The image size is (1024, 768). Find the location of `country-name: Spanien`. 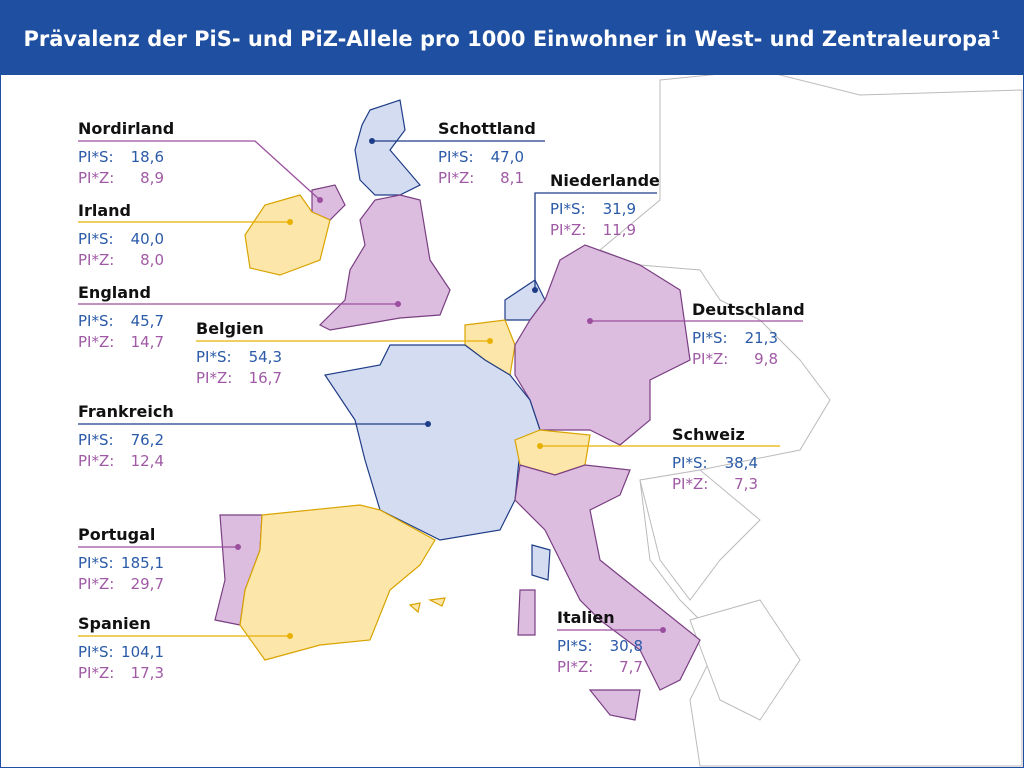

country-name: Spanien is located at coordinates (114, 623).